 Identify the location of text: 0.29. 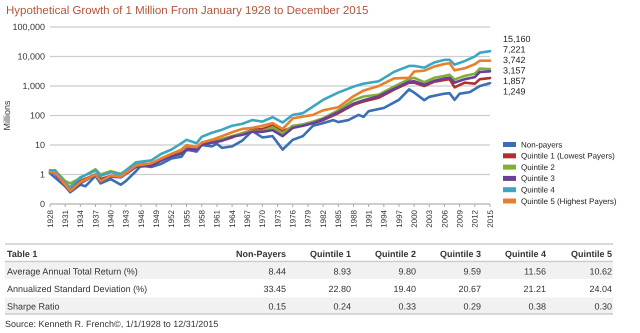
(472, 306).